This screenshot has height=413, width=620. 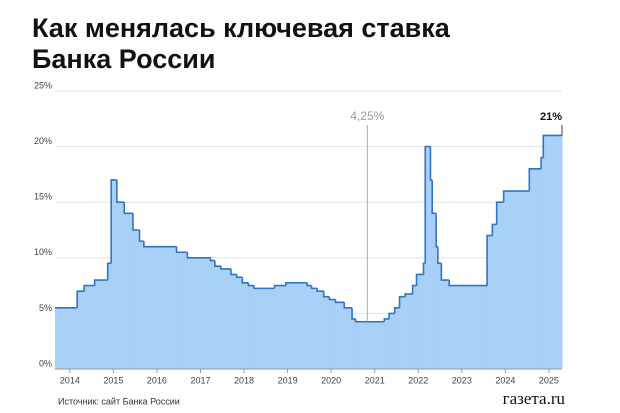 I want to click on x-tick-label: 2019, so click(x=288, y=380).